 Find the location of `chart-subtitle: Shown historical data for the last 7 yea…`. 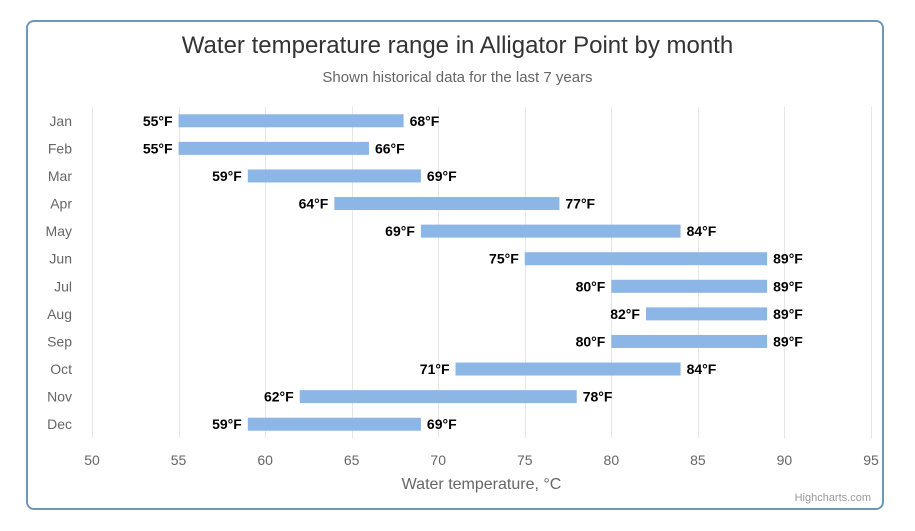

chart-subtitle: Shown historical data for the last 7 yea… is located at coordinates (457, 77).